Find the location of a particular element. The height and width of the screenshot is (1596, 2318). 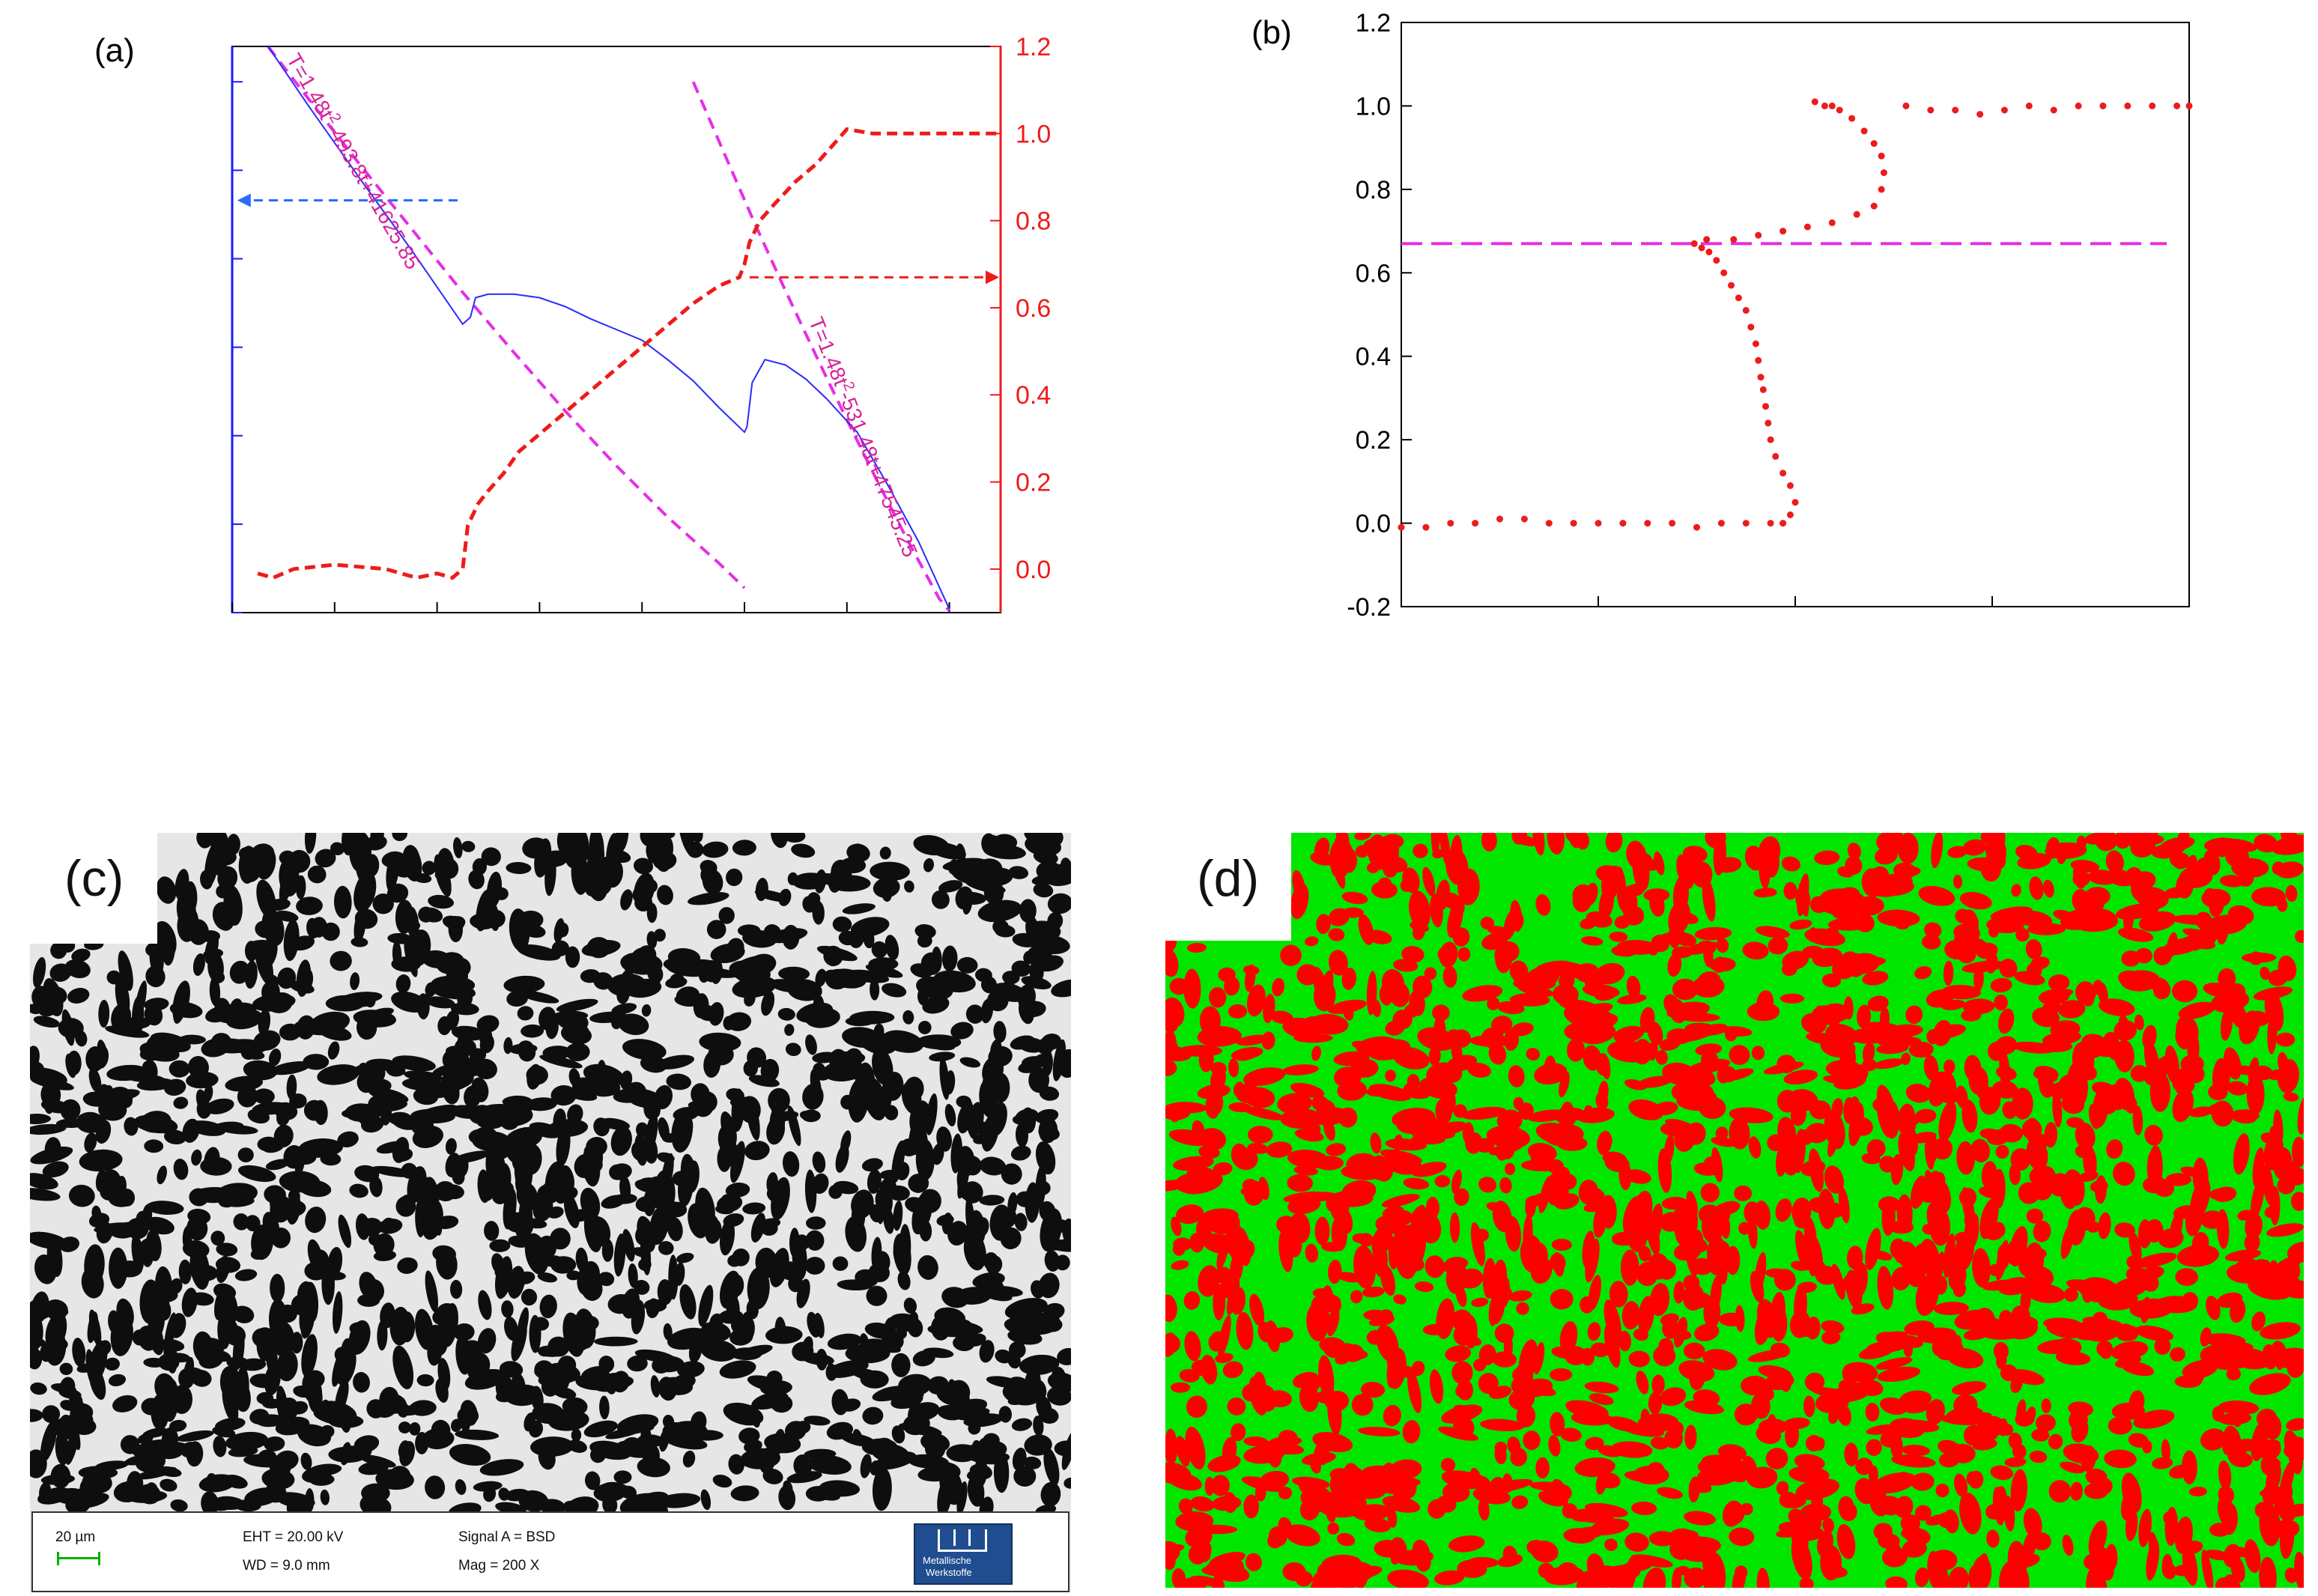

fit-equation-t: T=1.48t is located at coordinates (829, 351).